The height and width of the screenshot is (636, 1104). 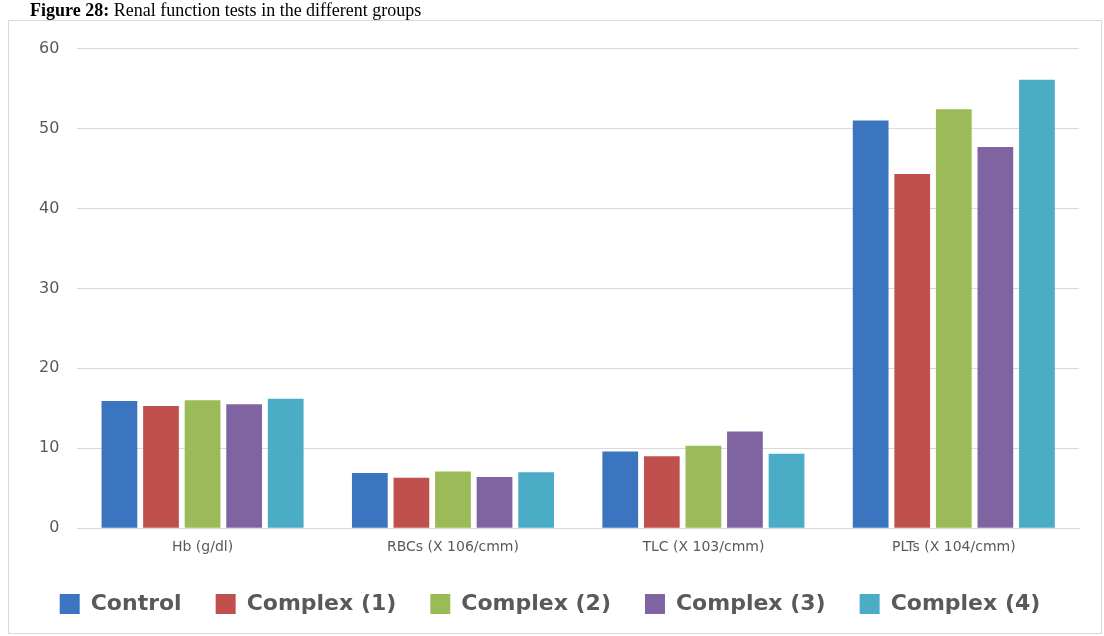 I want to click on legend-label: Complex (2), so click(x=536, y=602).